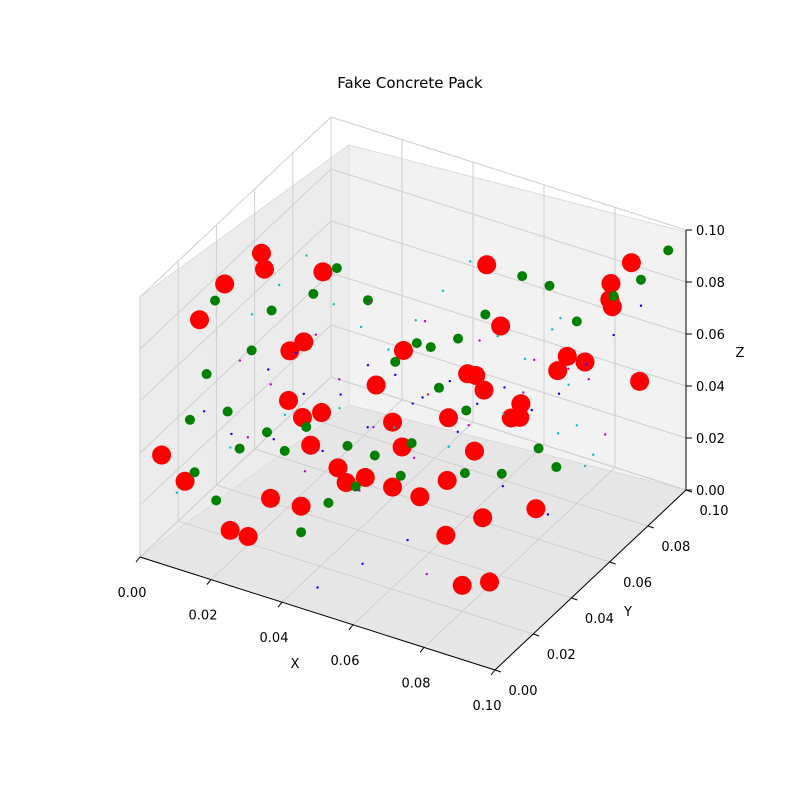 The width and height of the screenshot is (800, 800). Describe the element at coordinates (710, 283) in the screenshot. I see `z-tick-label: 0.08` at that location.